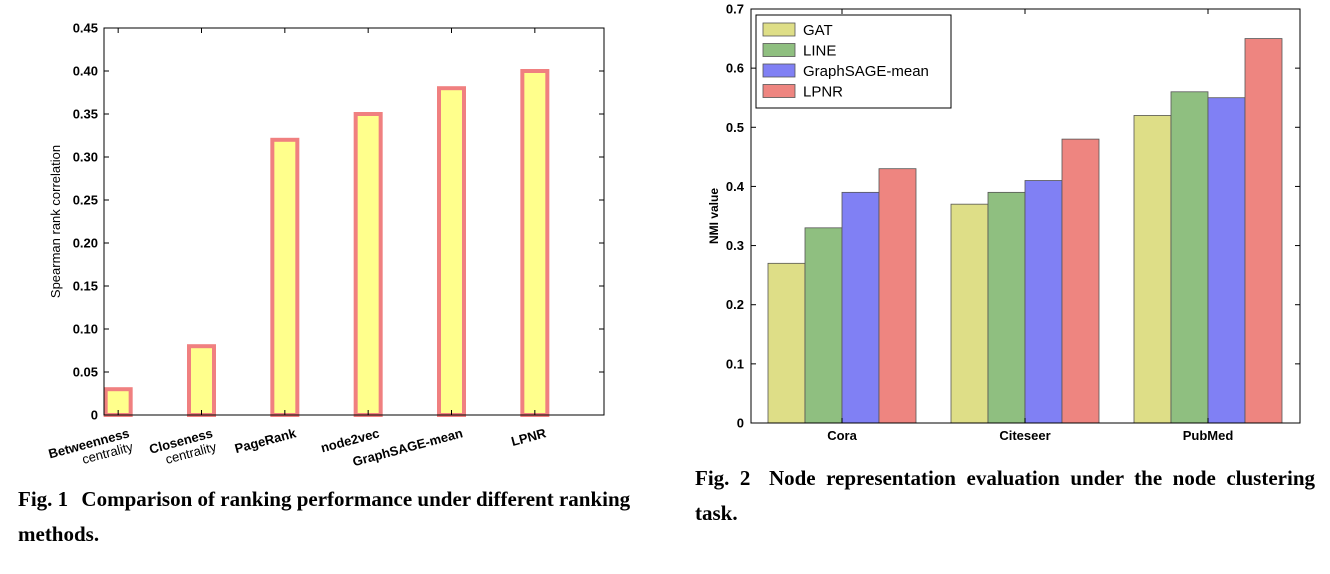 This screenshot has height=574, width=1330. I want to click on y-tick-label: 0.2, so click(735, 304).